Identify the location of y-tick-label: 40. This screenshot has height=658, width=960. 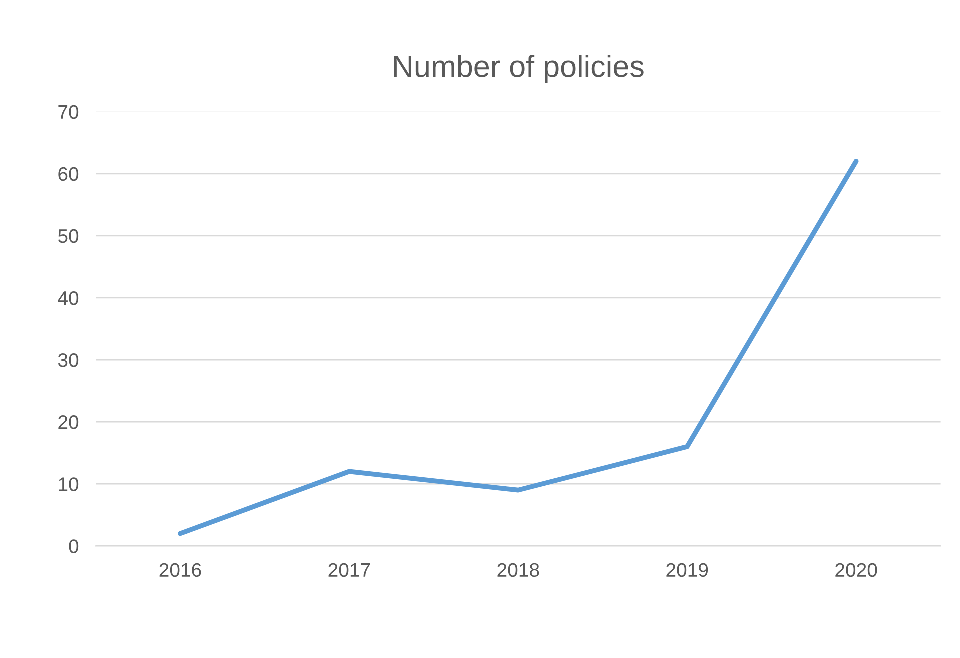
(68, 298).